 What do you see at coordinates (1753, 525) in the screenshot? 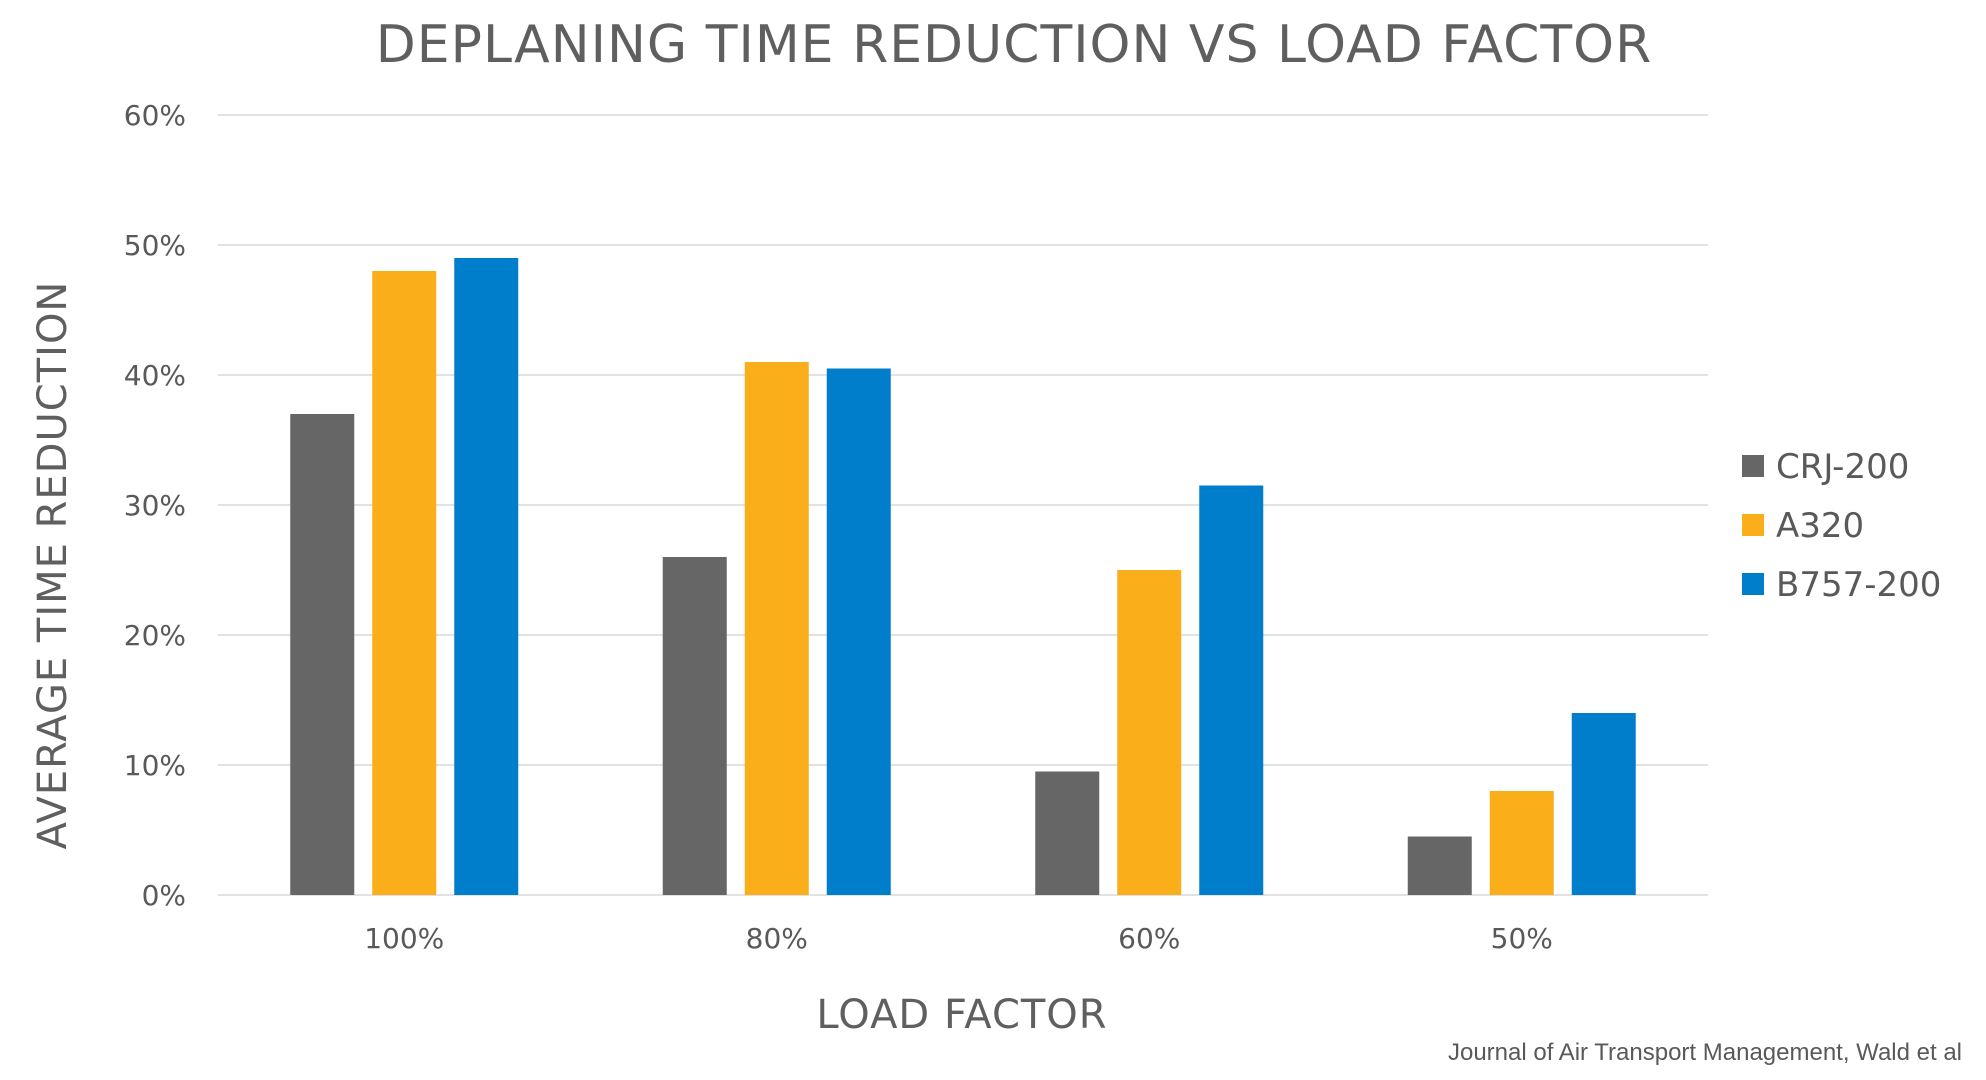
I see `legend-swatch-a320` at bounding box center [1753, 525].